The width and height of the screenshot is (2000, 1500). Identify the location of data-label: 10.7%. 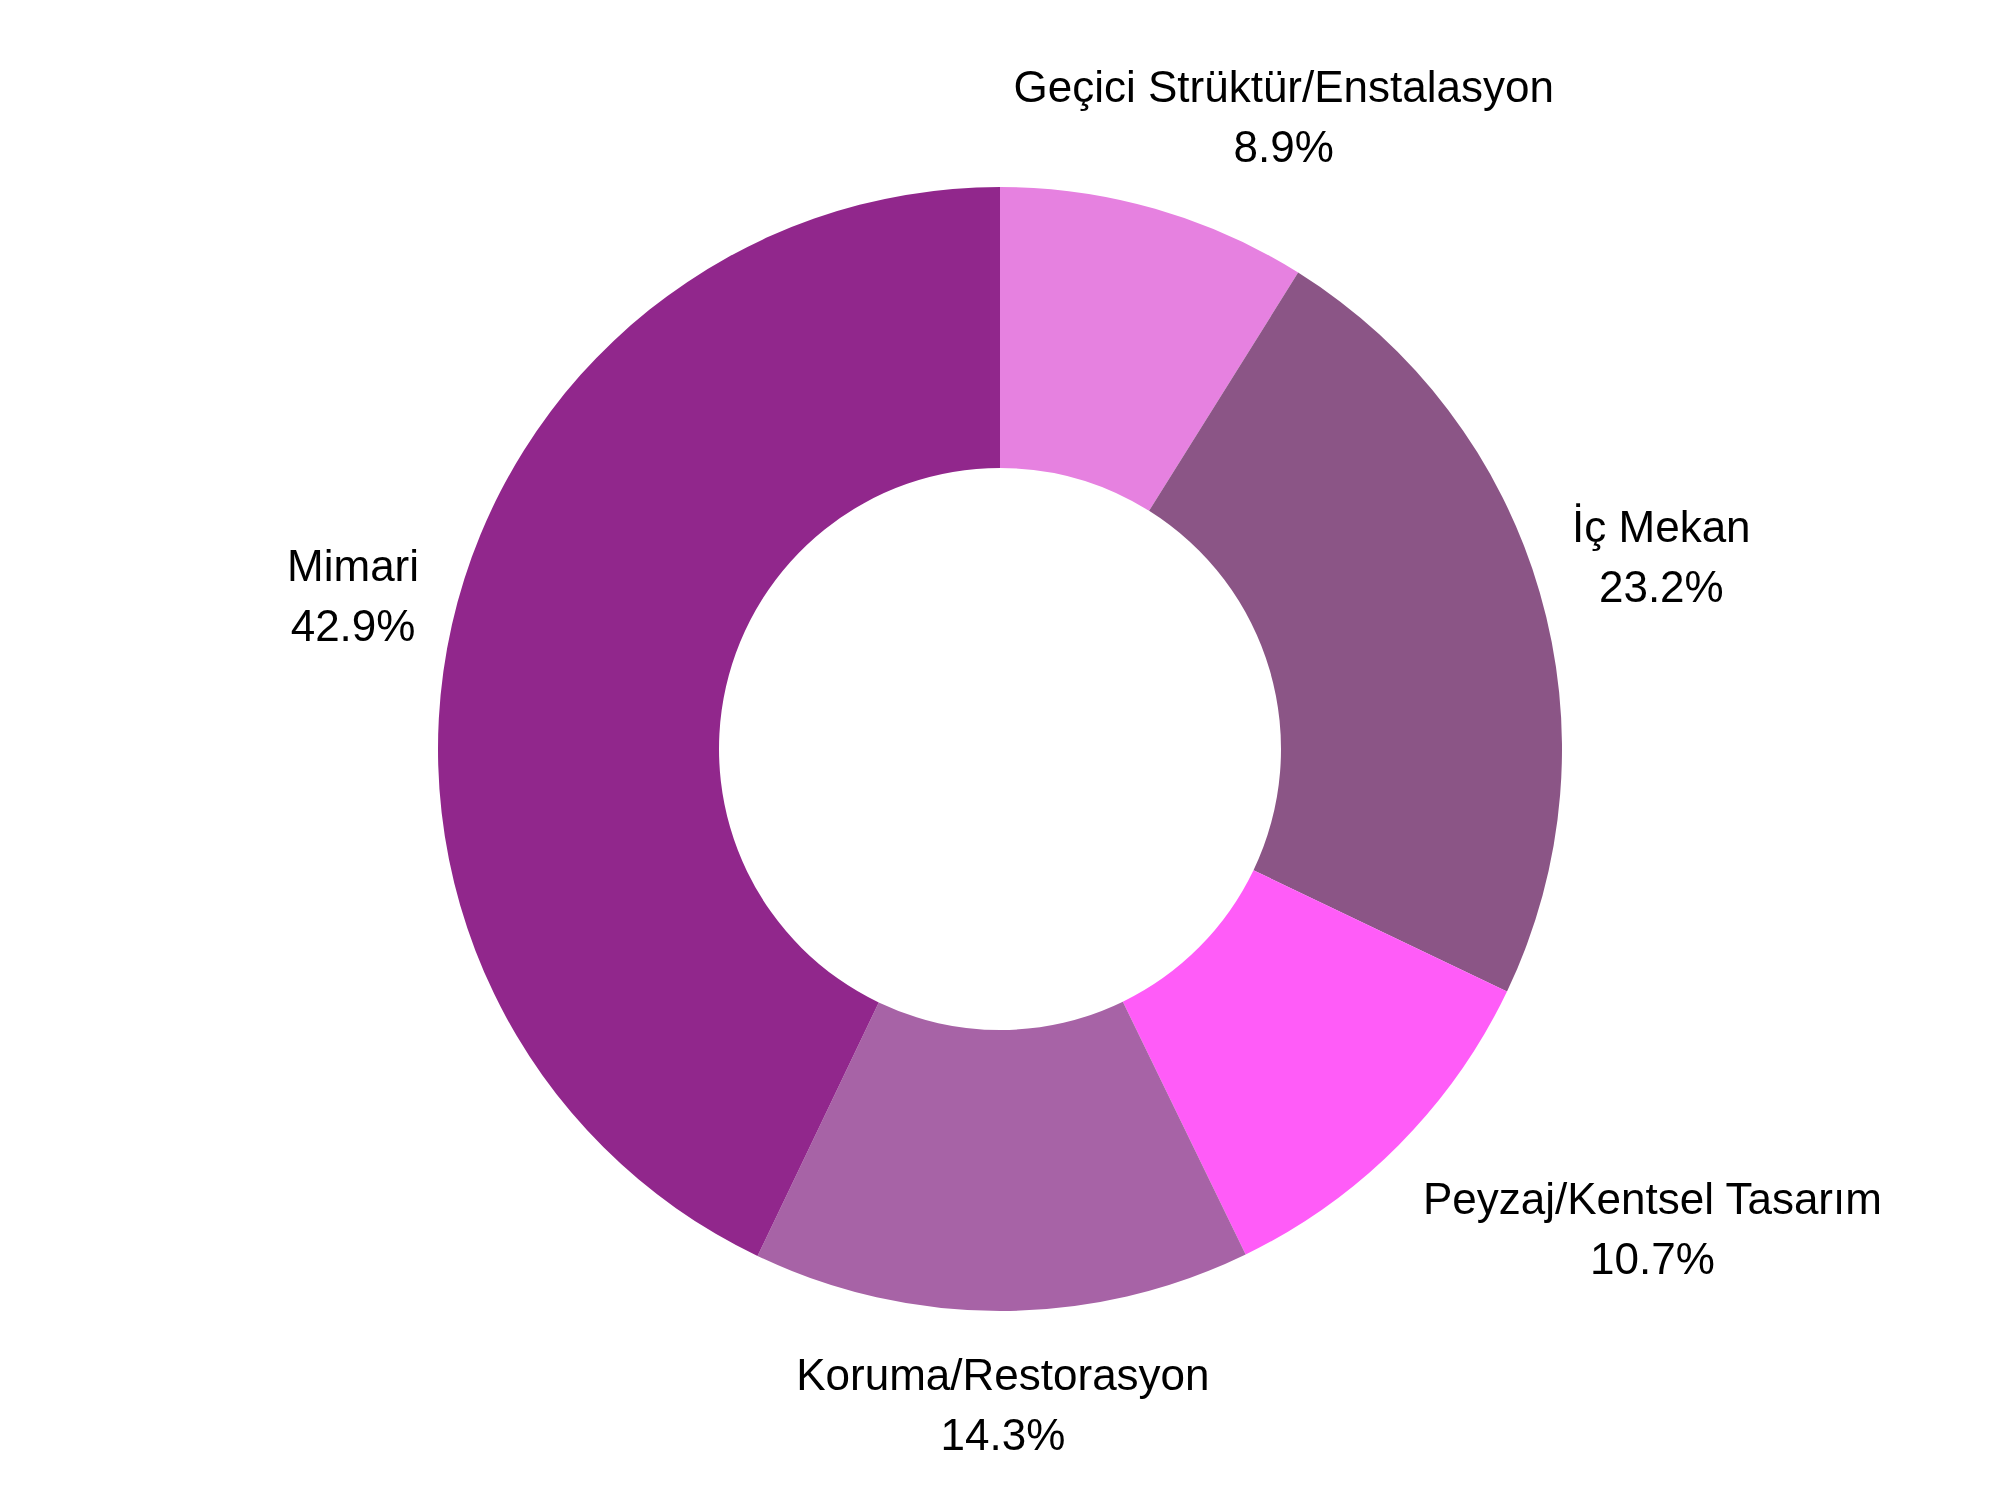
(1652, 1259).